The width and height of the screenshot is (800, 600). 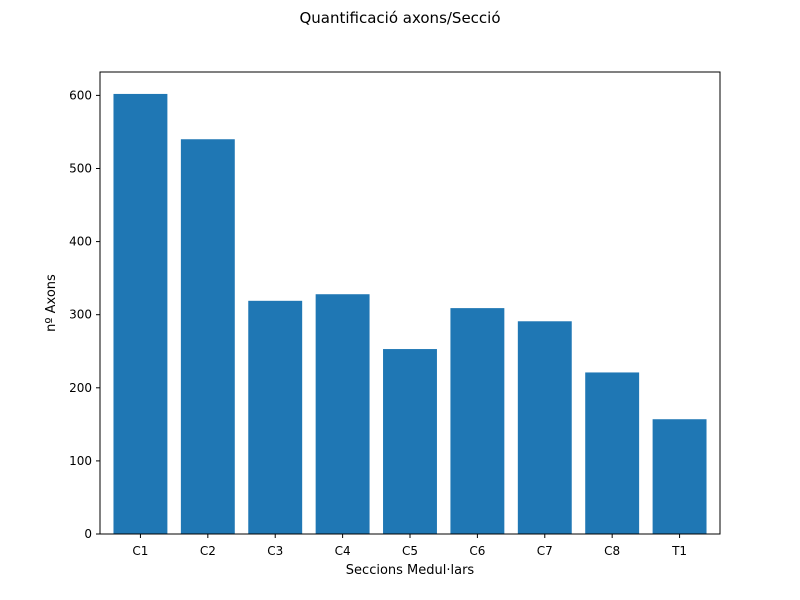 I want to click on y-tick-label: 500, so click(x=80, y=168).